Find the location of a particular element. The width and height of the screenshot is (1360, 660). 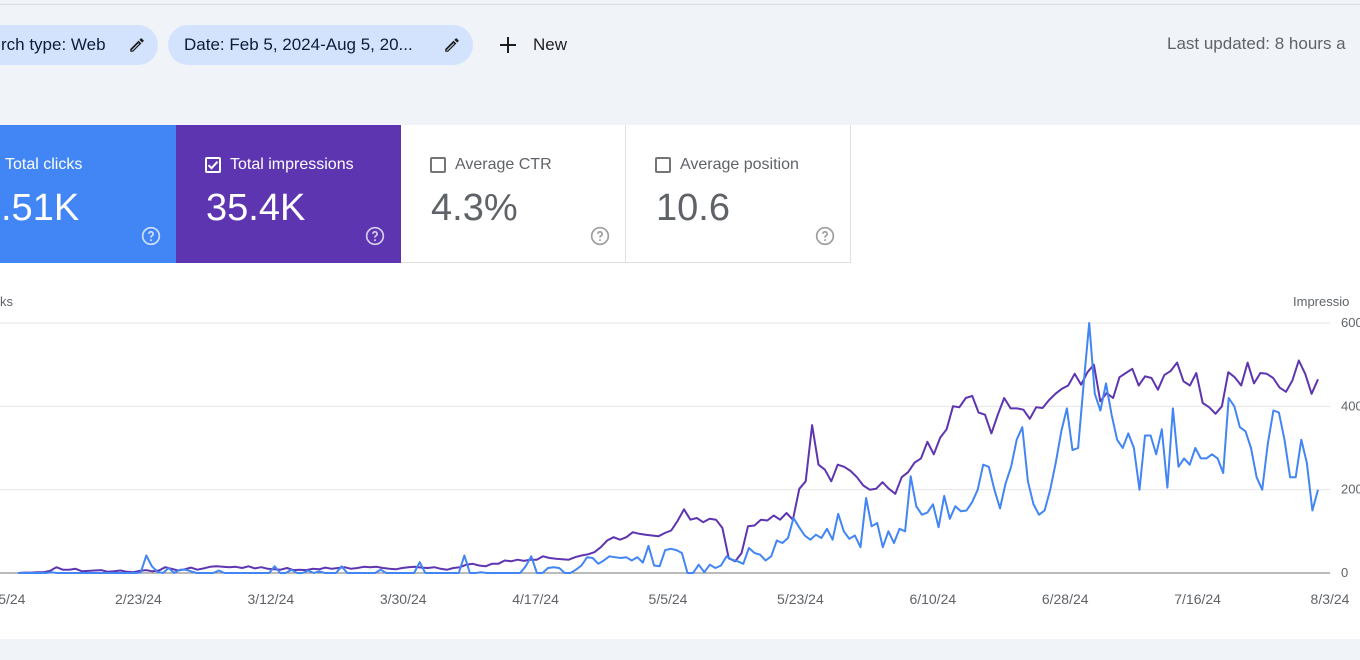

average-position-card: Average position 10.6 is located at coordinates (738, 194).